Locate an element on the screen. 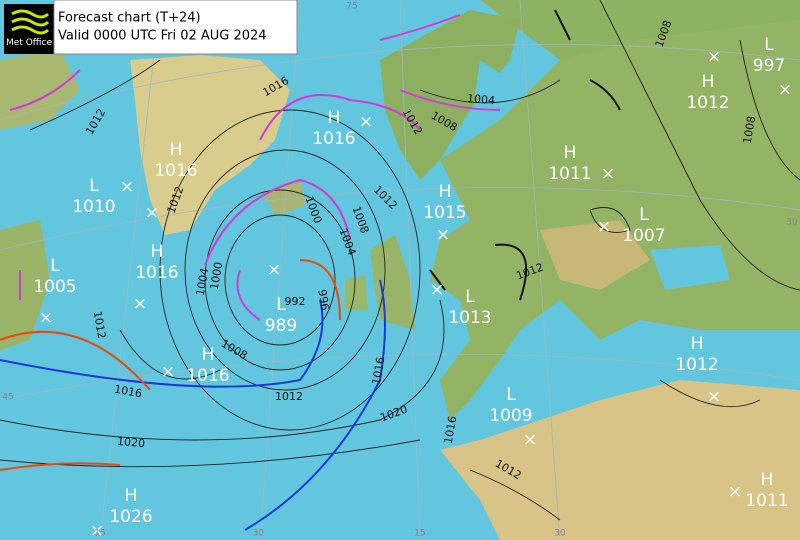 The height and width of the screenshot is (540, 800). valid-time: Valid 0000 UTC Fri 02 AUG 2024 is located at coordinates (162, 36).